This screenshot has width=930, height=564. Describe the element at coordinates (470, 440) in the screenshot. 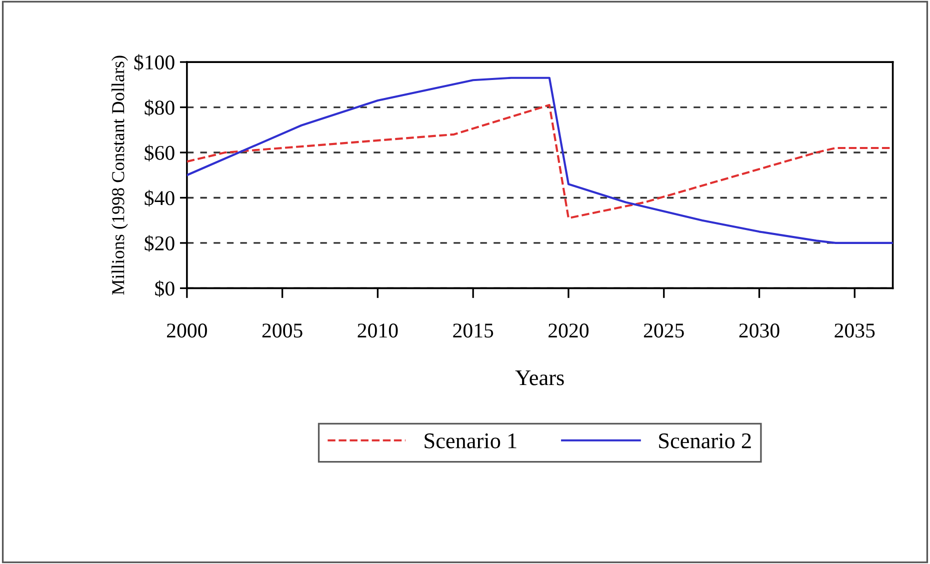

I see `legend-label: Scenario 1` at that location.